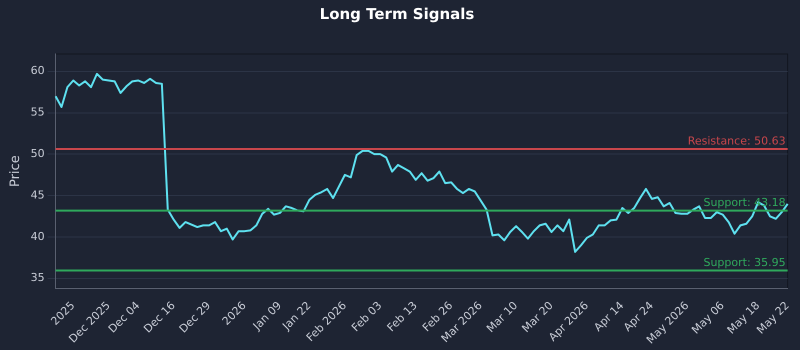 The width and height of the screenshot is (800, 350). Describe the element at coordinates (37, 195) in the screenshot. I see `y-tick-label: 45` at that location.